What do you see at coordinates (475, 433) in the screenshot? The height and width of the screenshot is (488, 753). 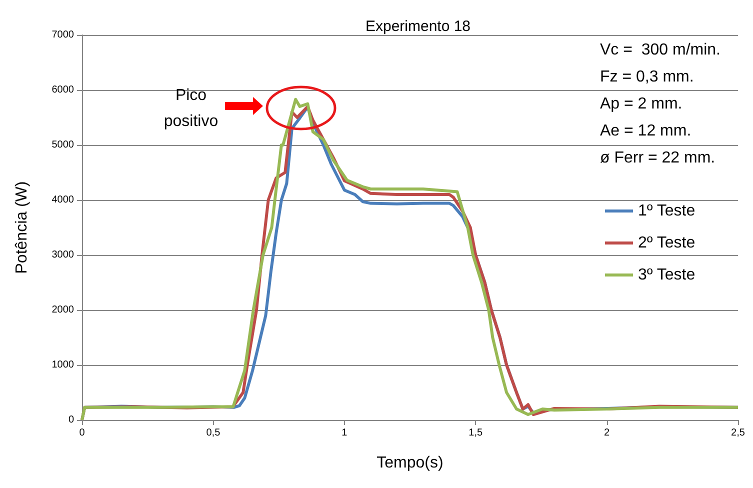 I see `x-tick-label: 1,5` at bounding box center [475, 433].